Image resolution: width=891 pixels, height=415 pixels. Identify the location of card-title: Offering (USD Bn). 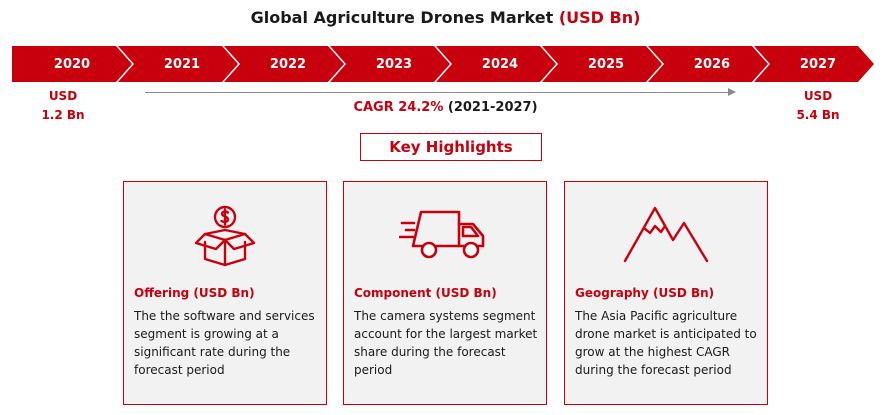
(194, 293).